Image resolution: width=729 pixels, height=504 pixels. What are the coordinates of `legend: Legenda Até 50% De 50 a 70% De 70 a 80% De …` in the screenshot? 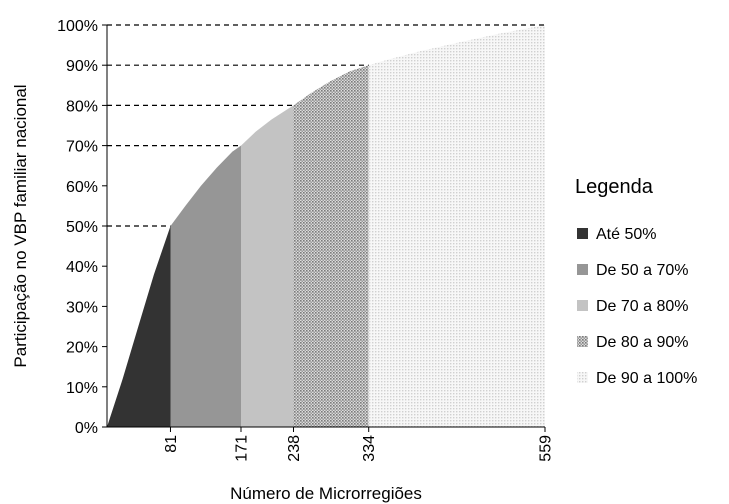 It's located at (636, 281).